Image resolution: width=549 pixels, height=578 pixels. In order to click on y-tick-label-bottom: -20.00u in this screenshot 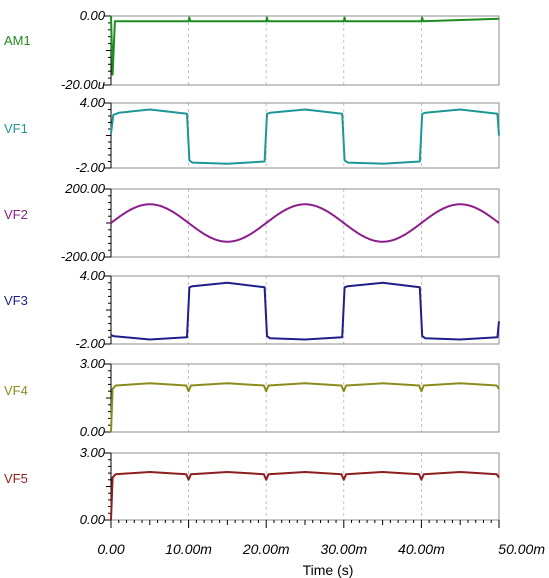, I will do `click(83, 84)`.